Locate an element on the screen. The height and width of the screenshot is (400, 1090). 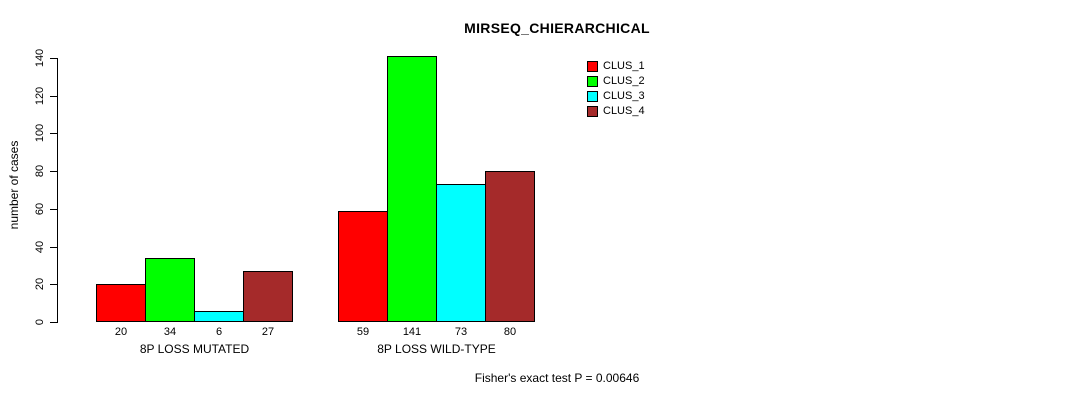
bar-clus_4-group1 is located at coordinates (268, 296).